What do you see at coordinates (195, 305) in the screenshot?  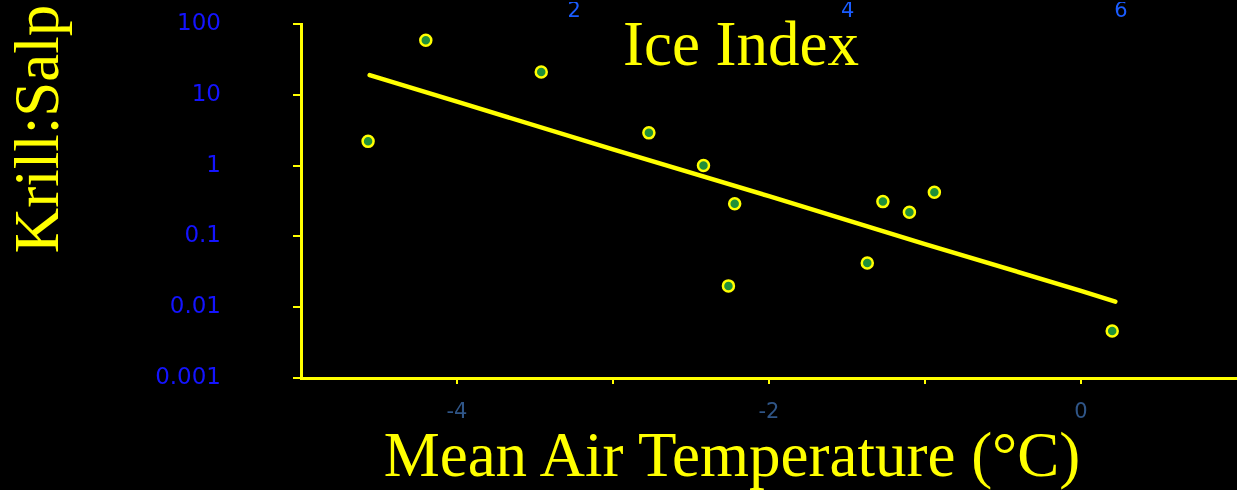 I see `y-tick-label: 0.01` at bounding box center [195, 305].